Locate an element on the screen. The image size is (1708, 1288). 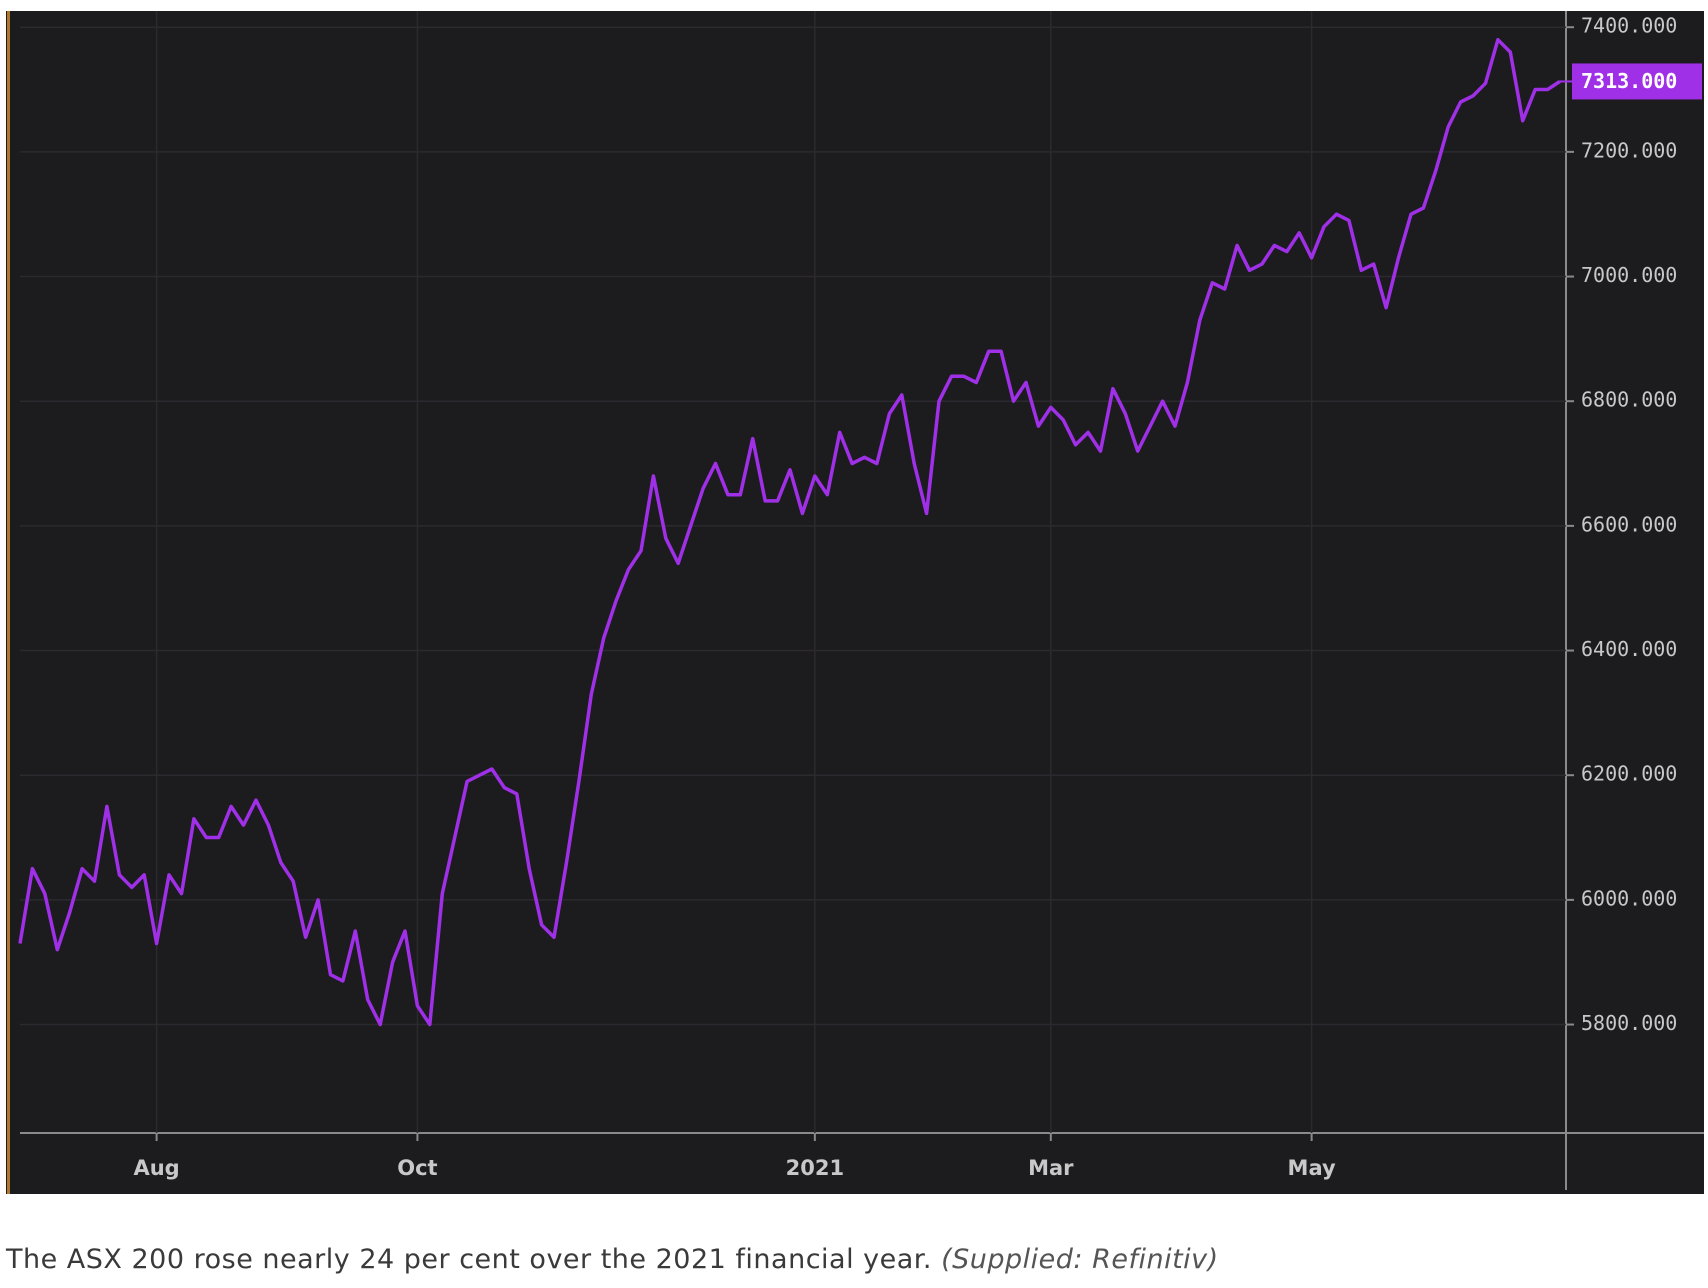
y-tick-label: 6600.000 is located at coordinates (1629, 524).